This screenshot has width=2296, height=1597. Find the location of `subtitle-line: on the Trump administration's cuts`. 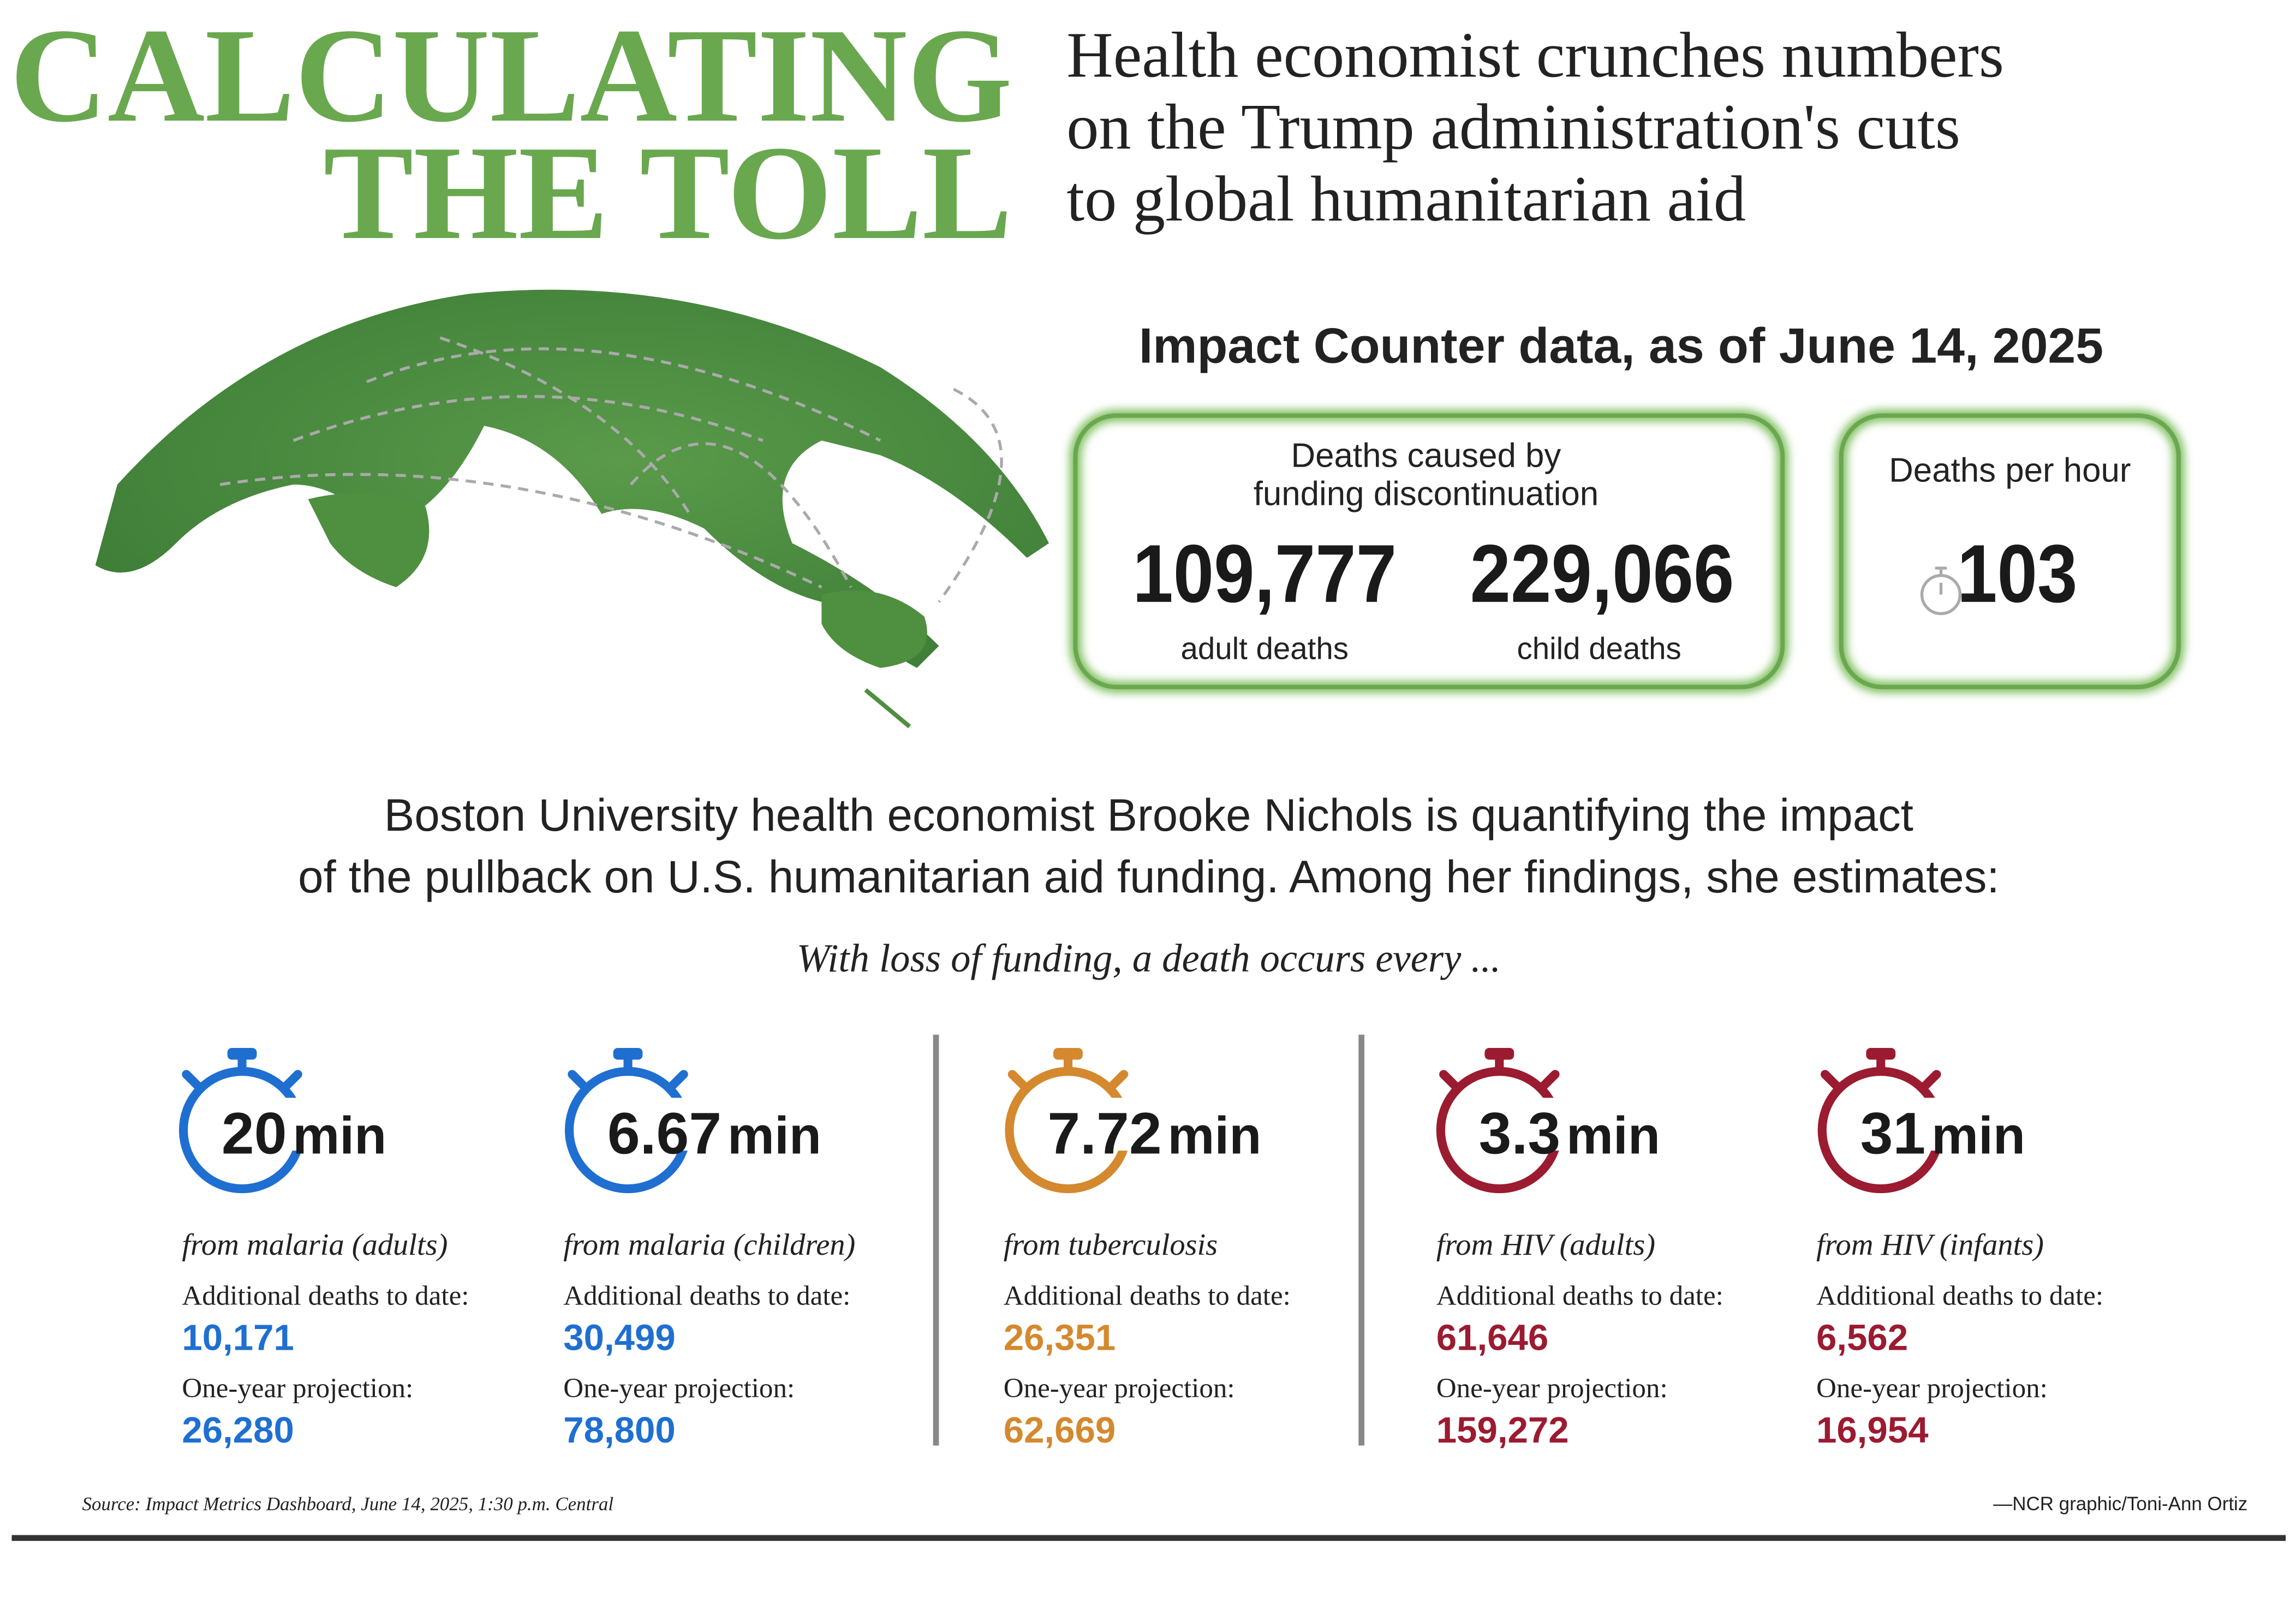

subtitle-line: on the Trump administration's cuts is located at coordinates (1513, 127).